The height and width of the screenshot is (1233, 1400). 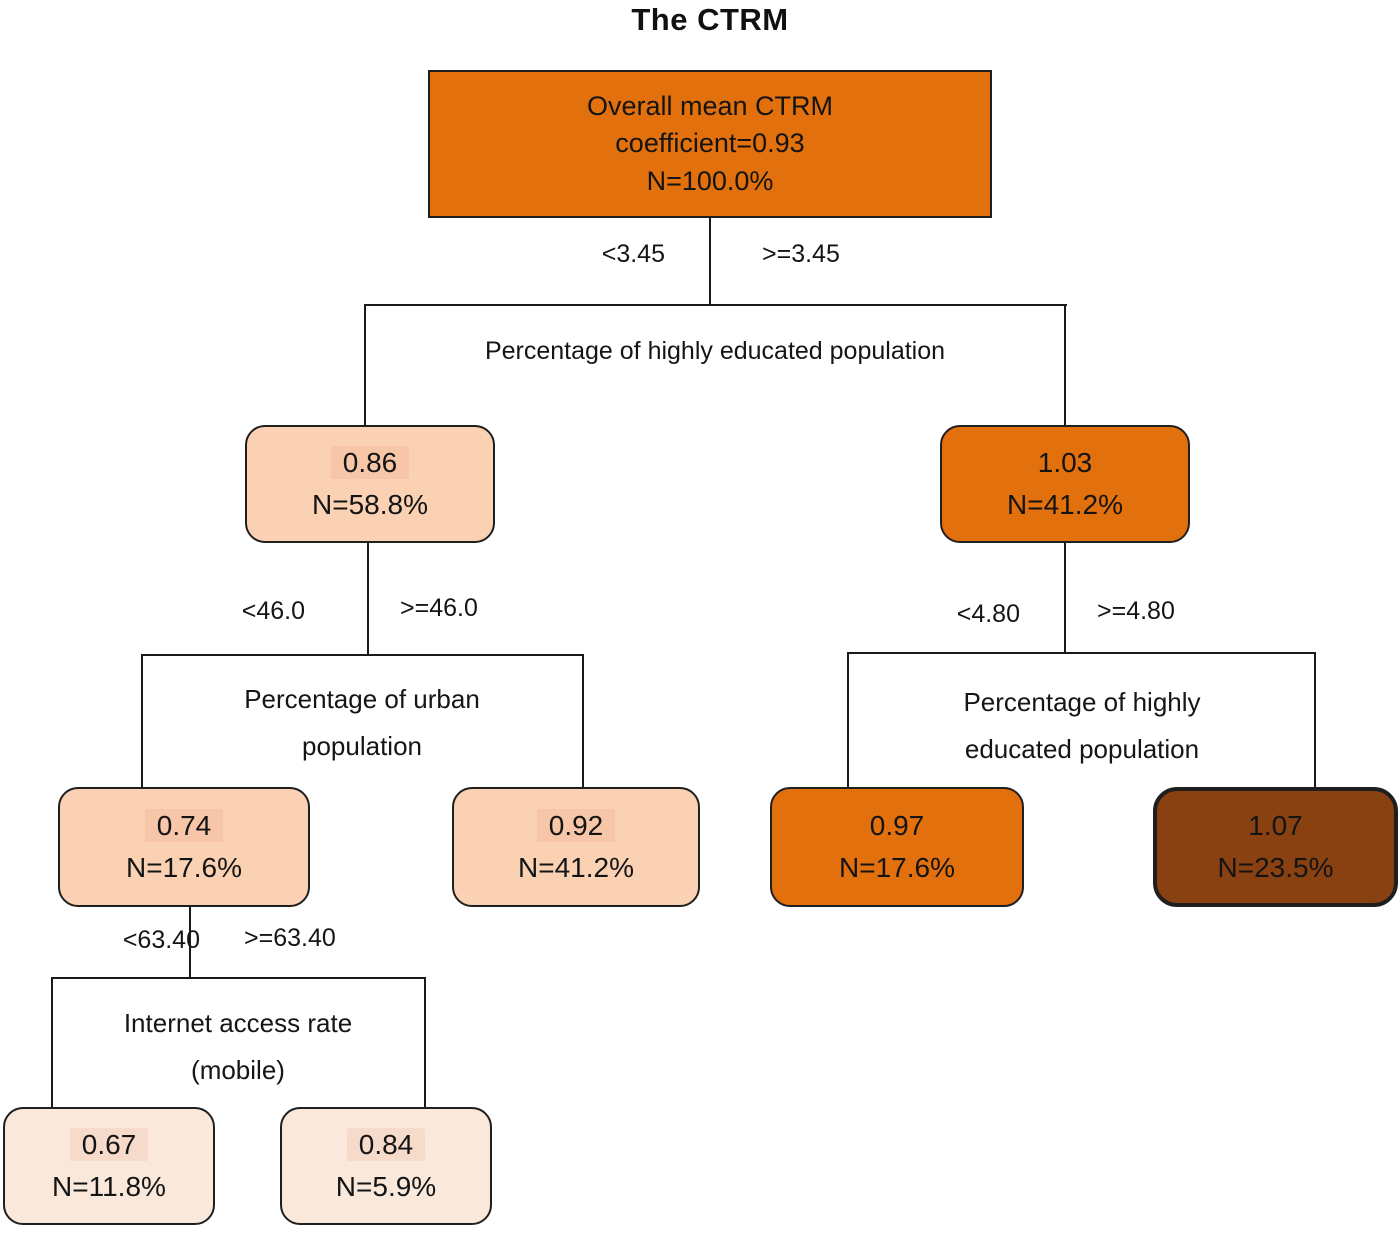 What do you see at coordinates (370, 504) in the screenshot?
I see `node-0-86-n: N=58.8%` at bounding box center [370, 504].